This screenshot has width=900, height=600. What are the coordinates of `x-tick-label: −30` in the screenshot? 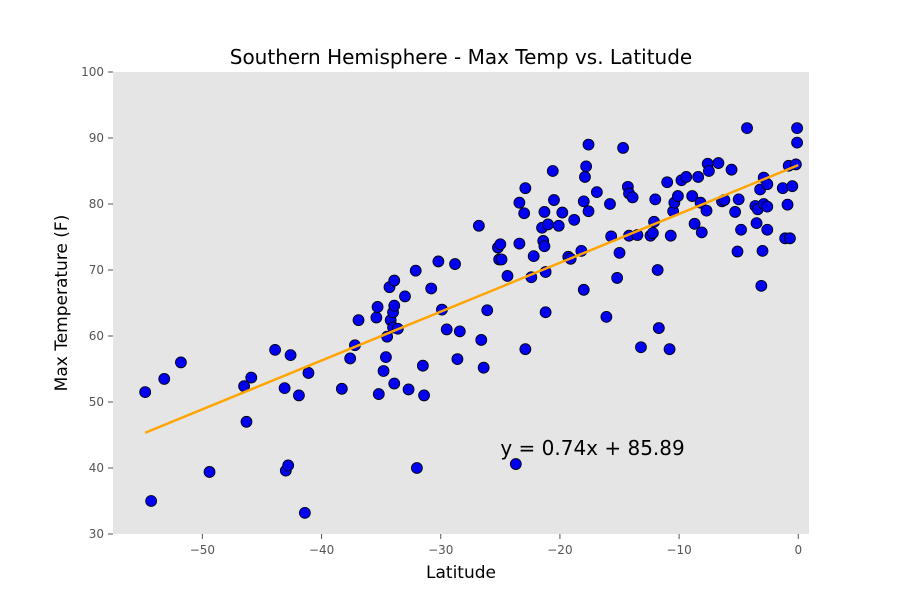 It's located at (440, 550).